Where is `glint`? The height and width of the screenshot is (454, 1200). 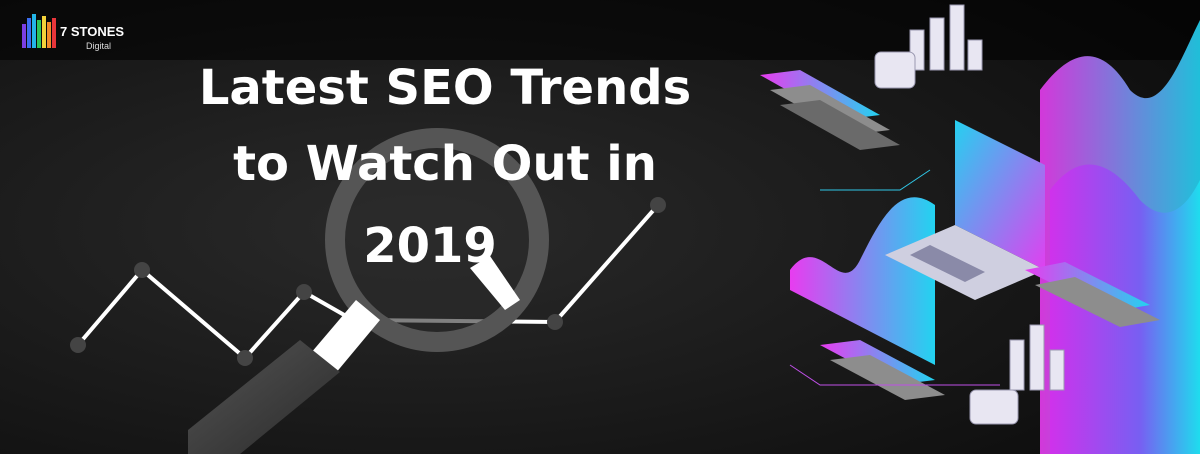 glint is located at coordinates (495, 283).